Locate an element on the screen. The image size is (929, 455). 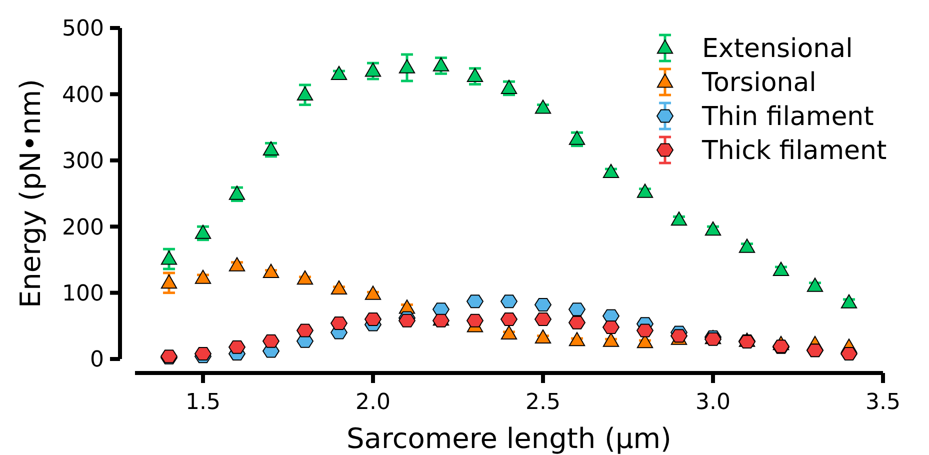
legend-label: Torsional is located at coordinates (758, 83).